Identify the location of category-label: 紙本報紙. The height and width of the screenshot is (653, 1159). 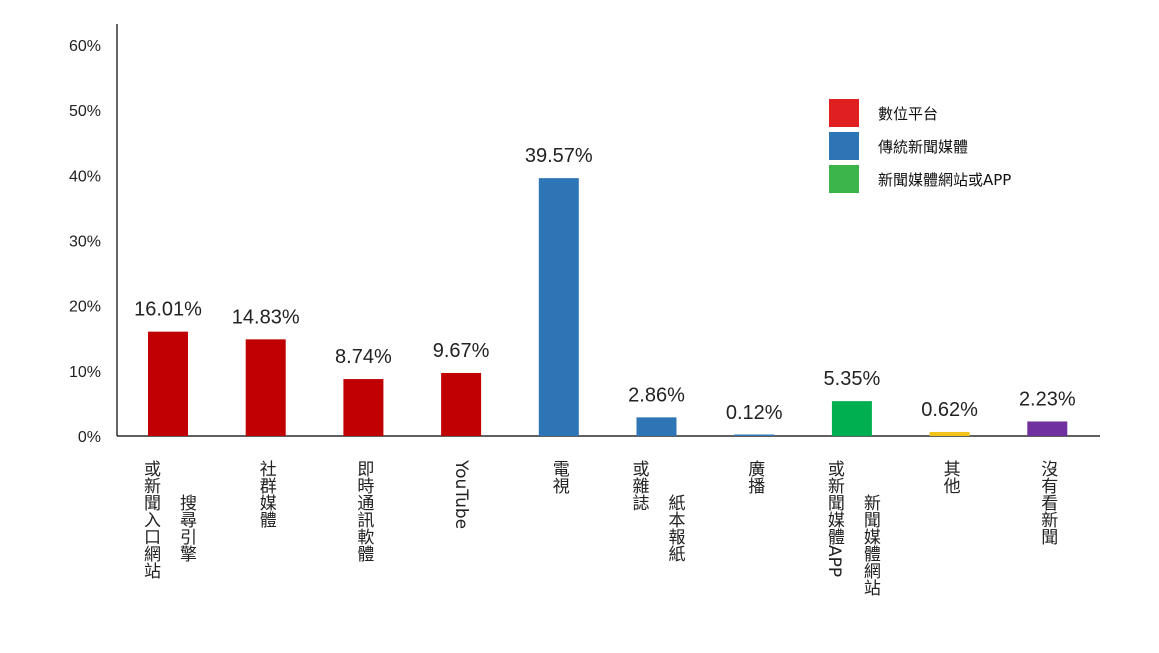
(675, 528).